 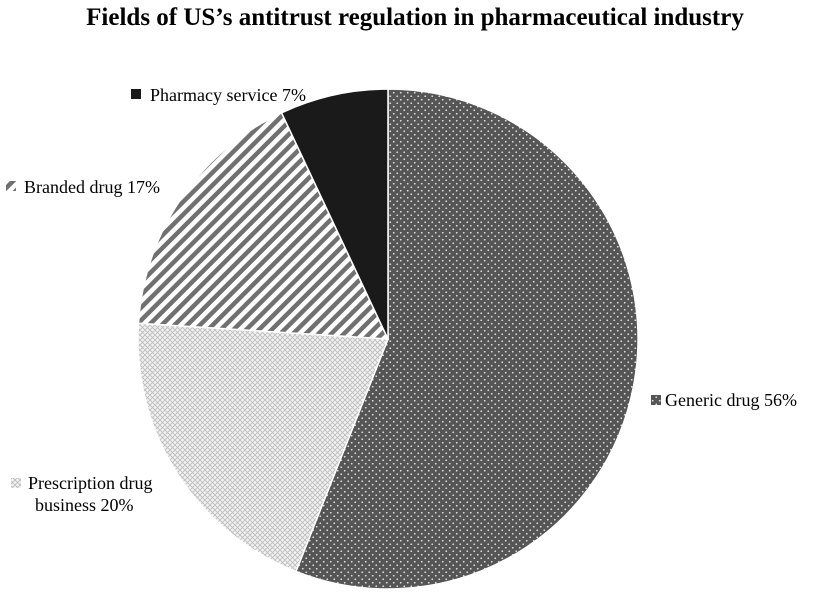 I want to click on label-pharmacy-service: Pharmacy service 7%, so click(x=228, y=95).